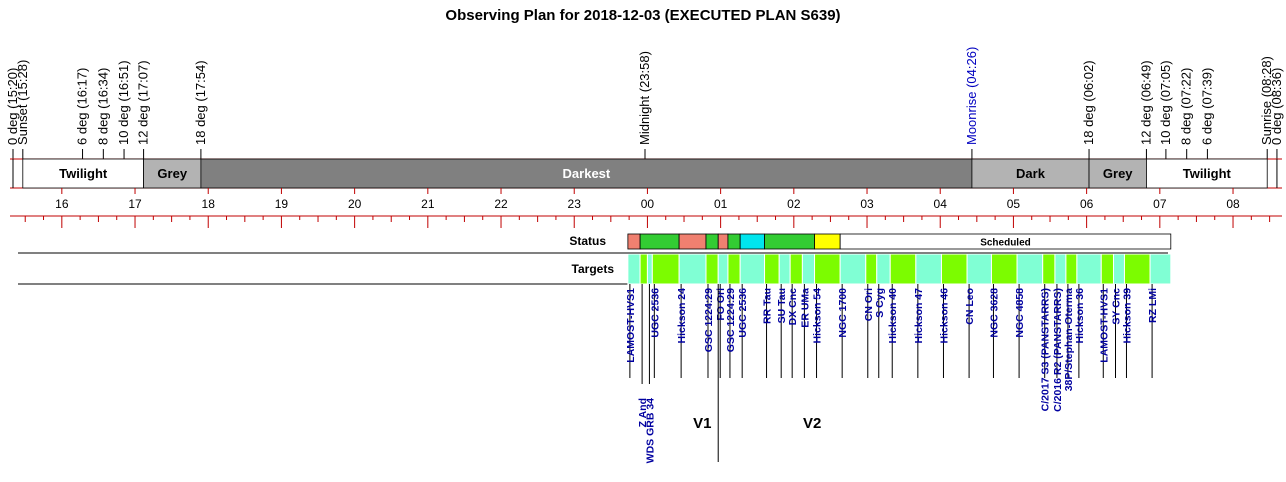 Image resolution: width=1286 pixels, height=482 pixels. I want to click on target-label: 38P/Stephan-Oterma, so click(1069, 339).